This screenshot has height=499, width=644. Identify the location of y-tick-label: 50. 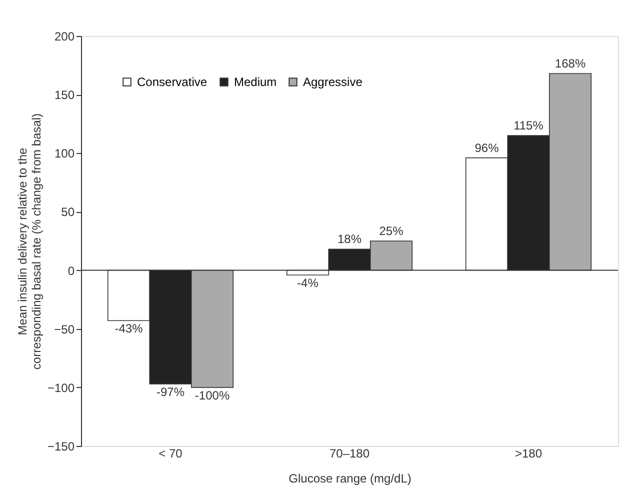
(68, 212).